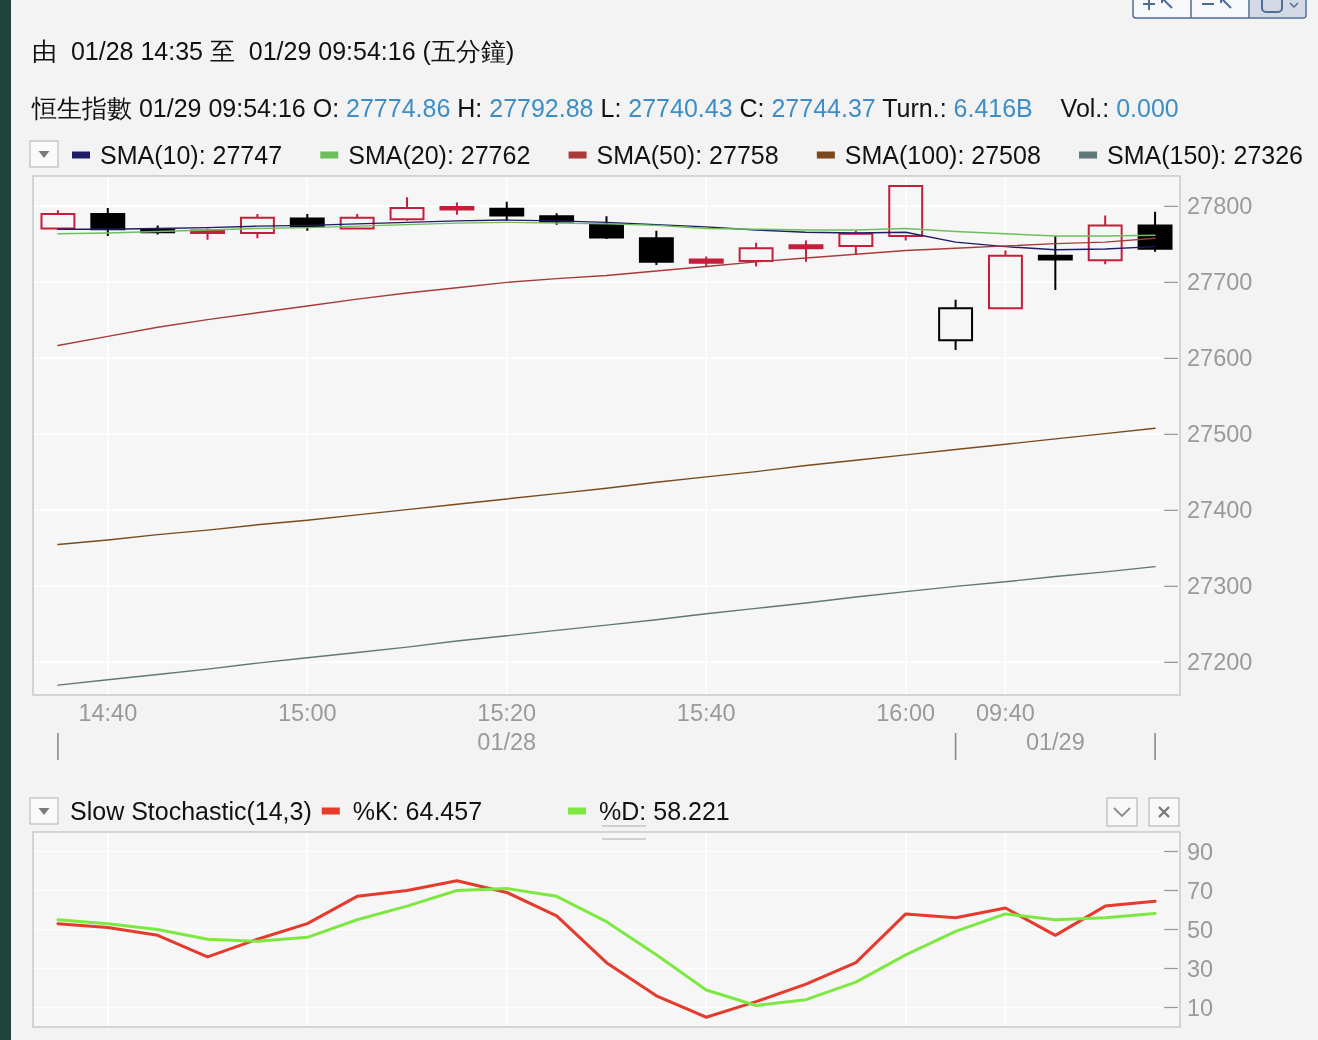 This screenshot has width=1318, height=1040. I want to click on legend-title: Slow Stochastic(14,3), so click(191, 811).